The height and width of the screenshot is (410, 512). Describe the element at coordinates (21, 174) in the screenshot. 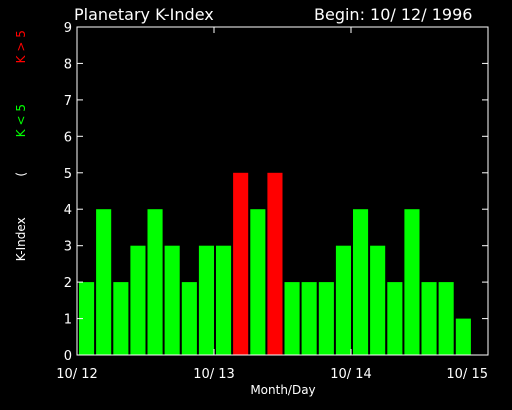

I see `legend-paren: (` at that location.